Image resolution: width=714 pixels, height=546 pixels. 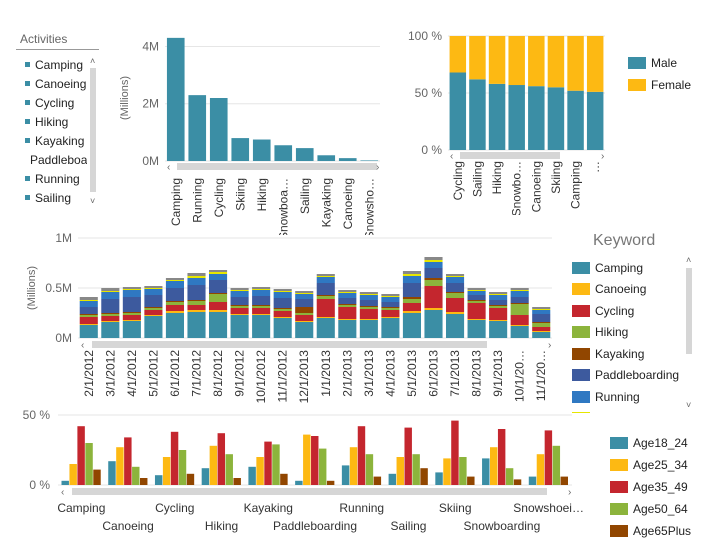 What do you see at coordinates (650, 465) in the screenshot?
I see `legend-item: Age25_34` at bounding box center [650, 465].